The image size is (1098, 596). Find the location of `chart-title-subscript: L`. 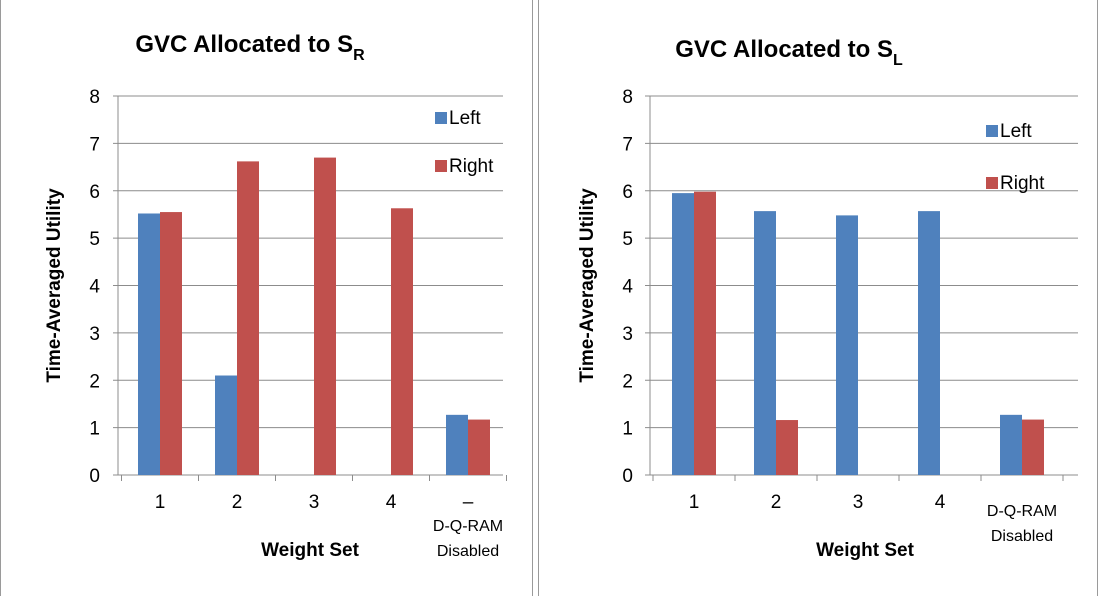

chart-title-subscript: L is located at coordinates (898, 60).